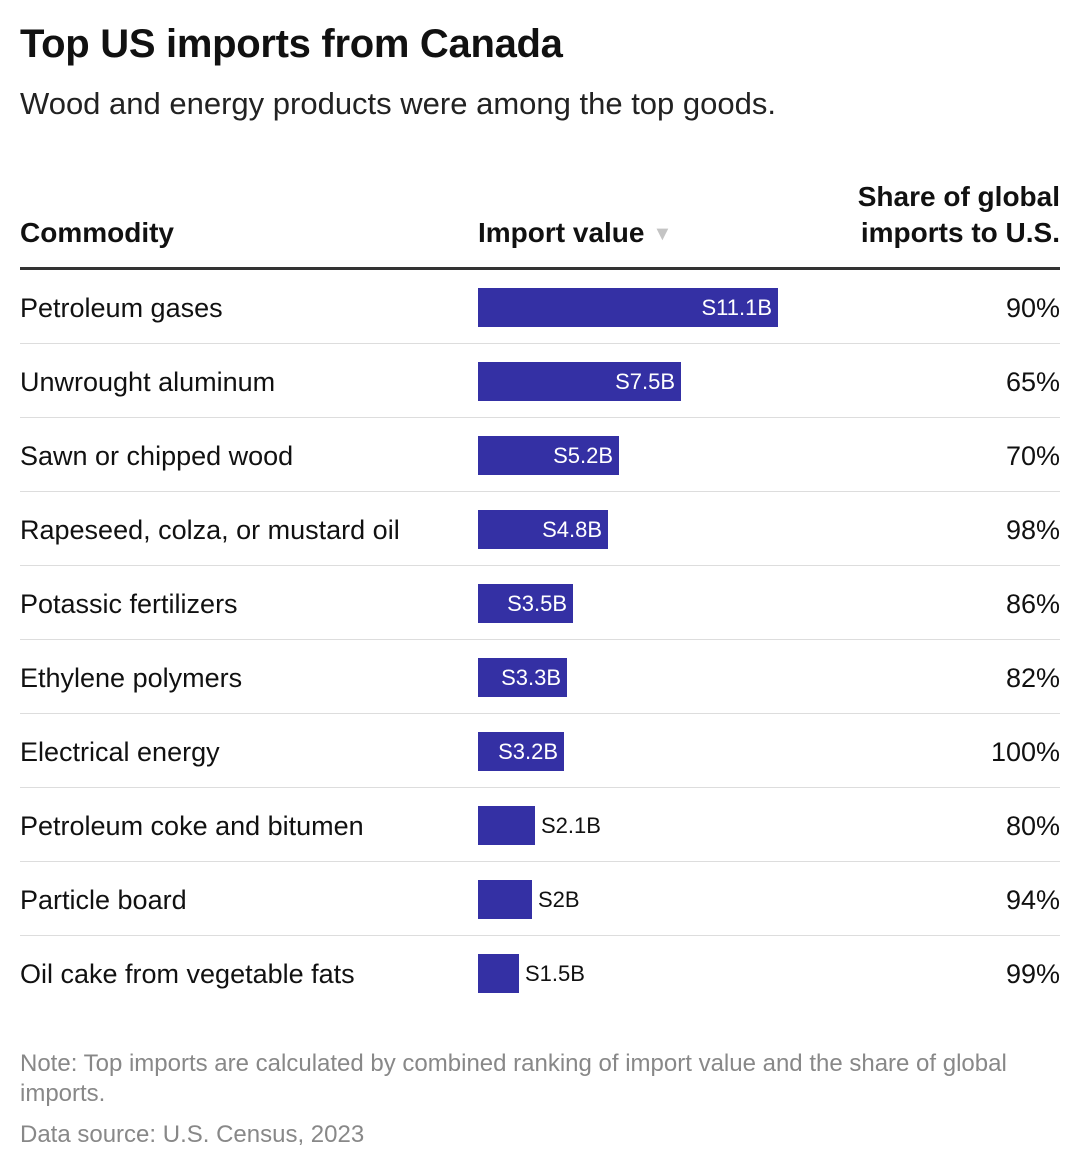  What do you see at coordinates (645, 381) in the screenshot?
I see `import-value-label: S7.5B` at bounding box center [645, 381].